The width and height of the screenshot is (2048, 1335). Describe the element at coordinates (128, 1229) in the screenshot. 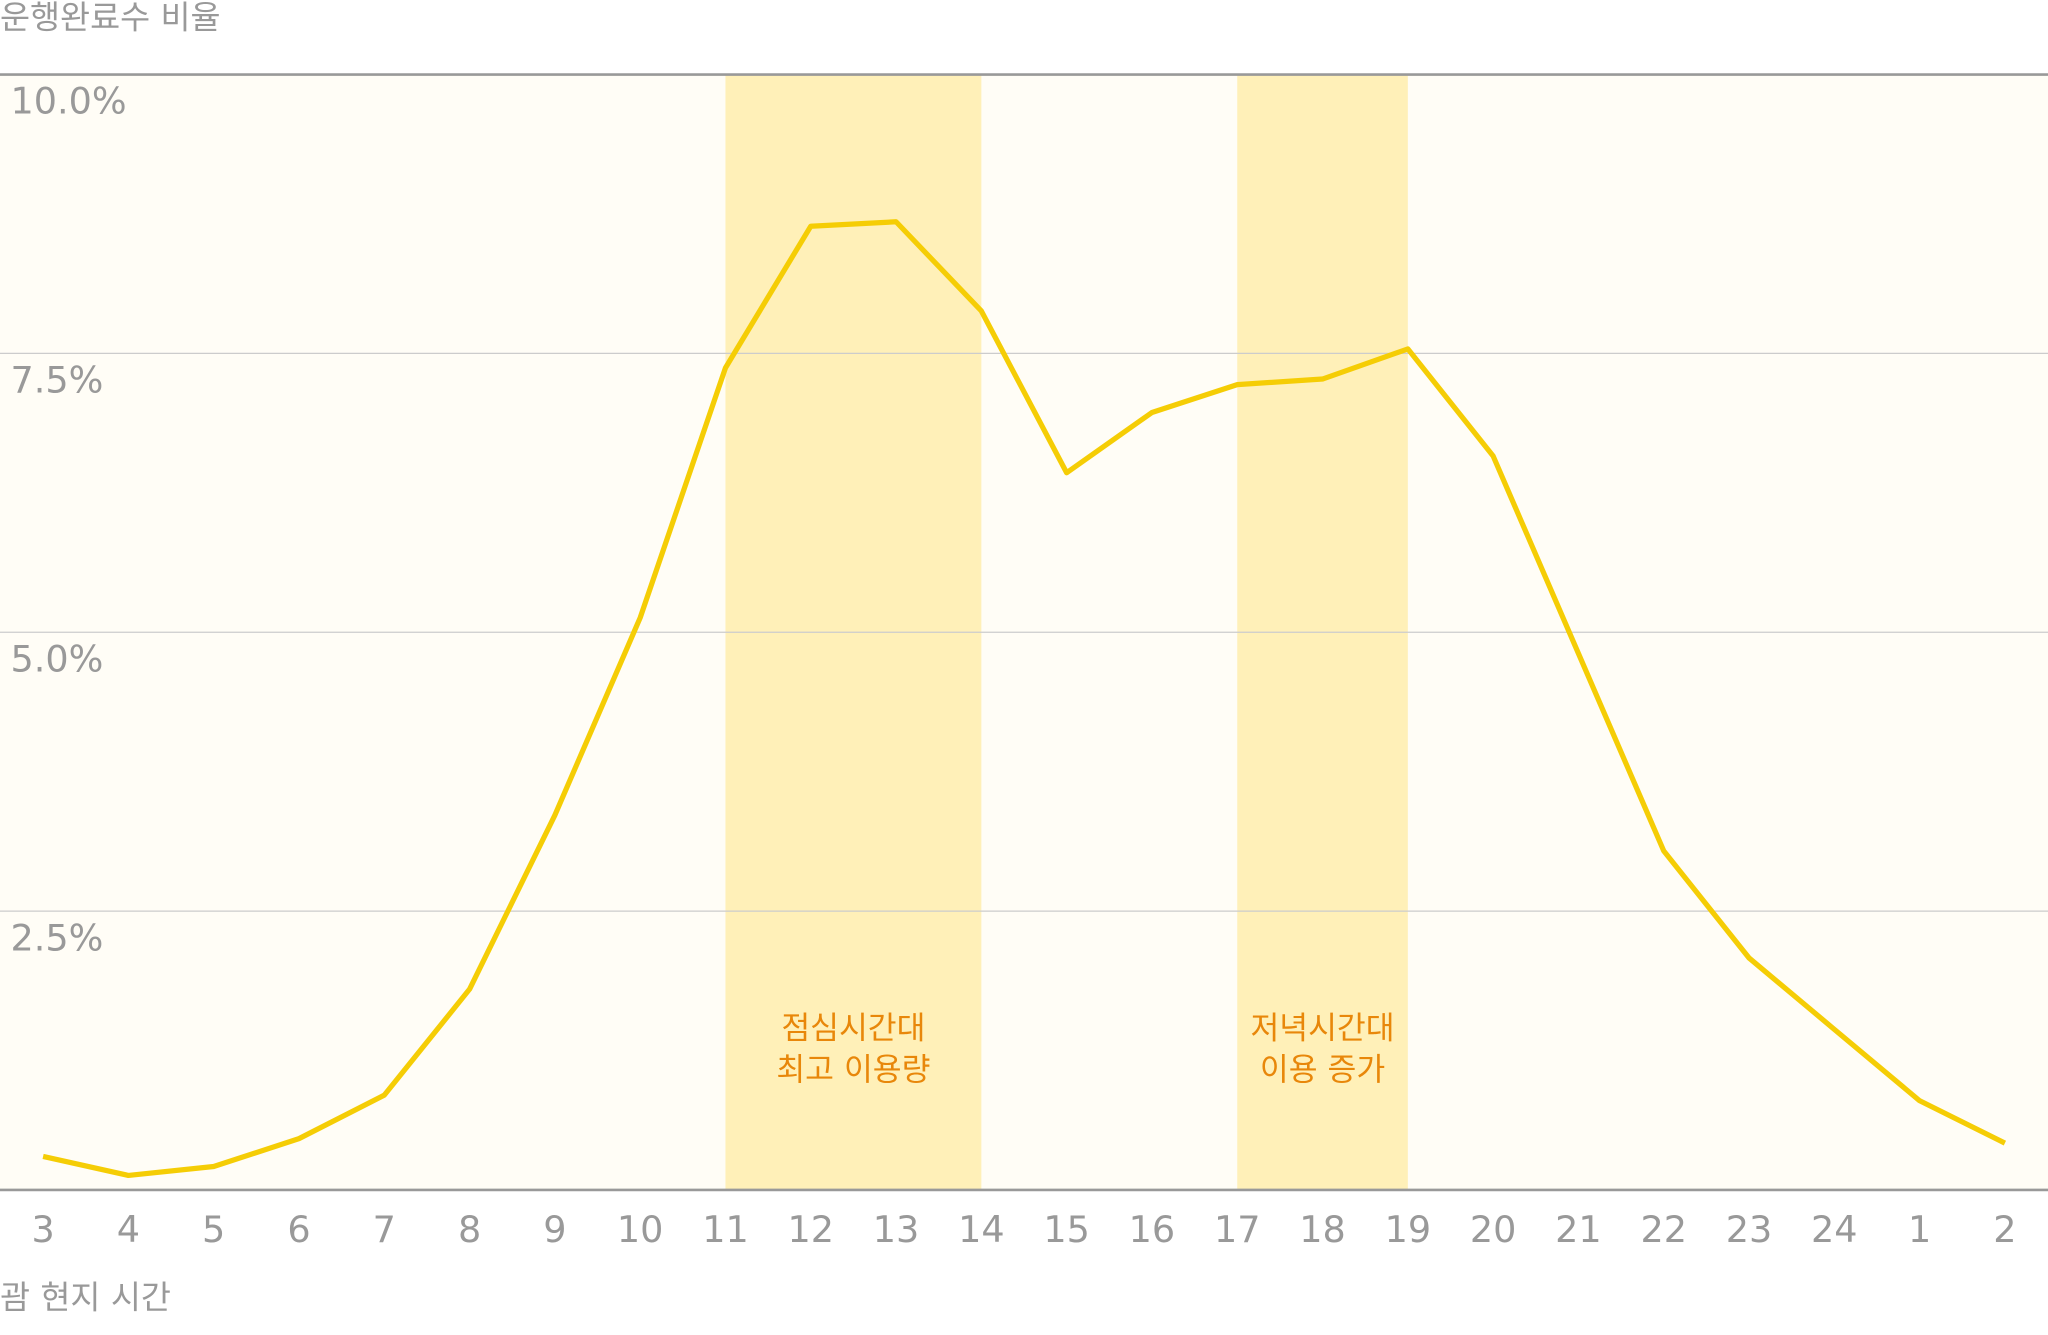

I see `x-tick-label: 4` at that location.